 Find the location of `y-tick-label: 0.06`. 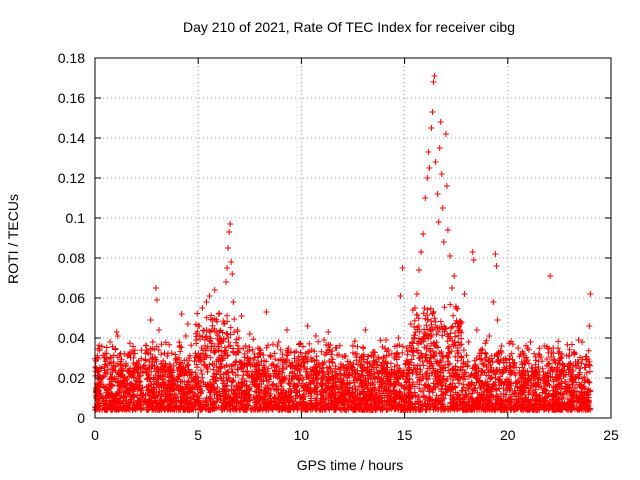

y-tick-label: 0.06 is located at coordinates (71, 298).